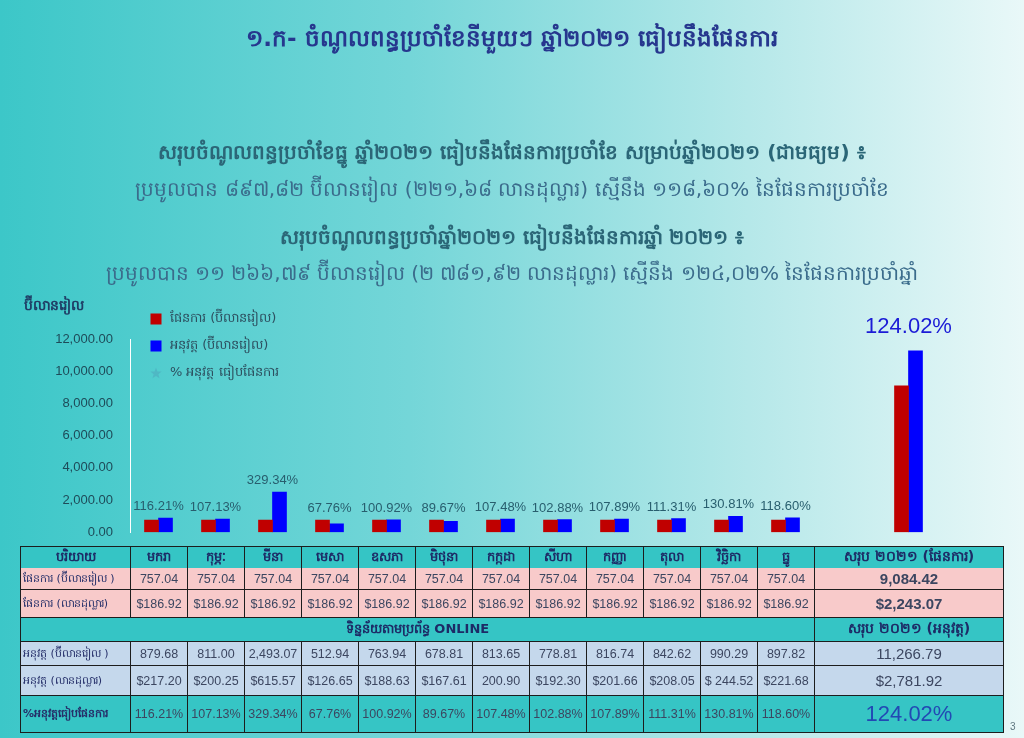  I want to click on annotation: 130.81%, so click(728, 504).